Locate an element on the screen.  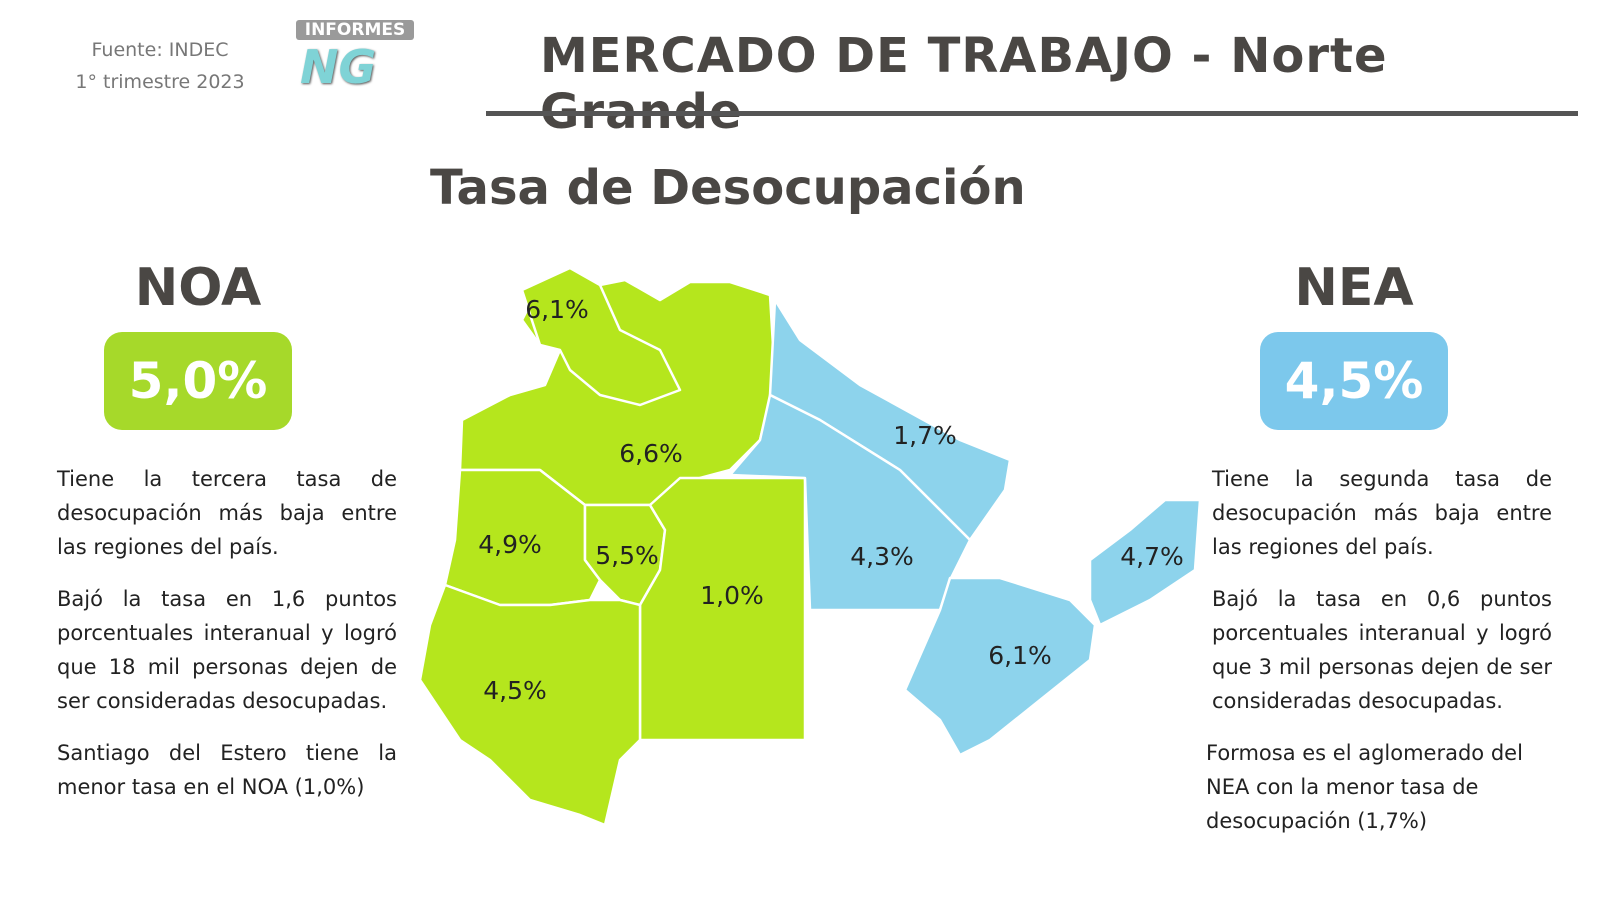
region-label: 1,7% is located at coordinates (925, 435).